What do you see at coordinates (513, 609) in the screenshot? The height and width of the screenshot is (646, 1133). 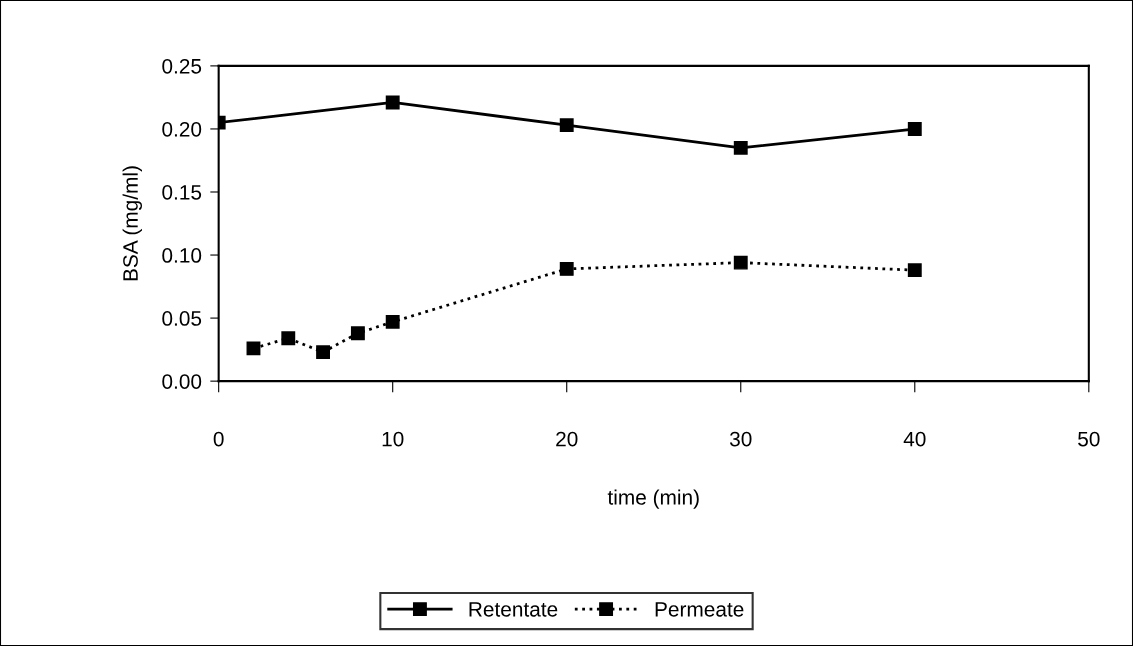 I see `legend-label: Retentate` at bounding box center [513, 609].